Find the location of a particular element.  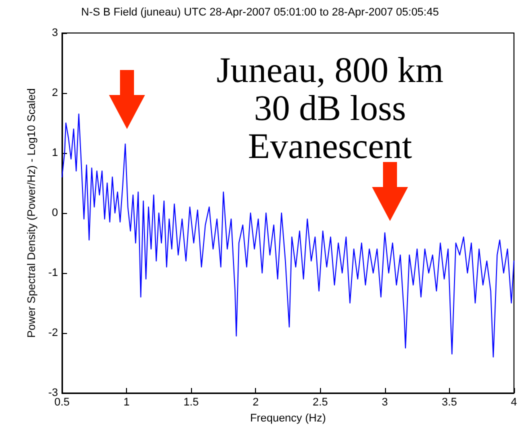

y-tick-label: -1 is located at coordinates (53, 273).